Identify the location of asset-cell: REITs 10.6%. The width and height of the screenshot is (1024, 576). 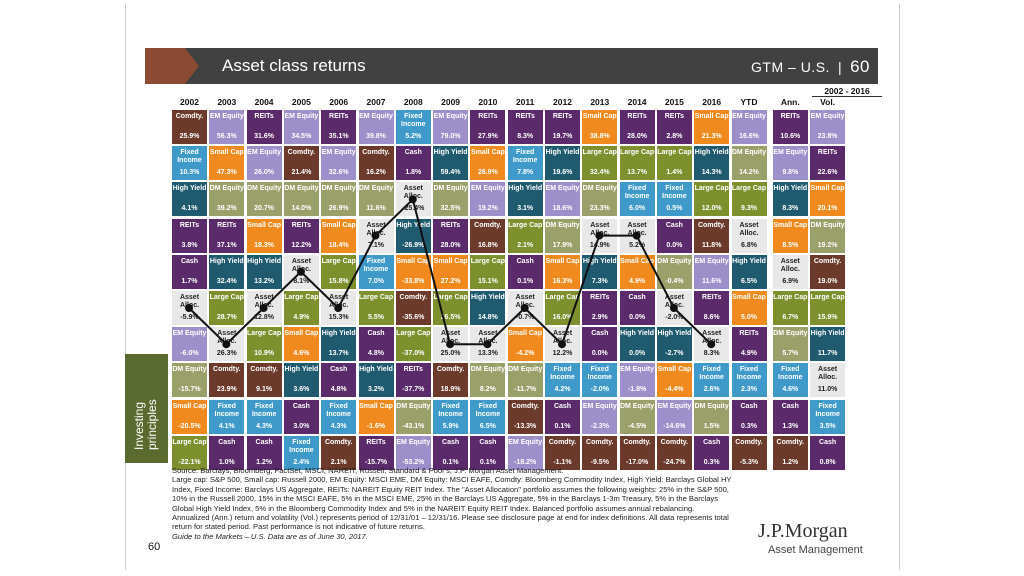
(790, 127).